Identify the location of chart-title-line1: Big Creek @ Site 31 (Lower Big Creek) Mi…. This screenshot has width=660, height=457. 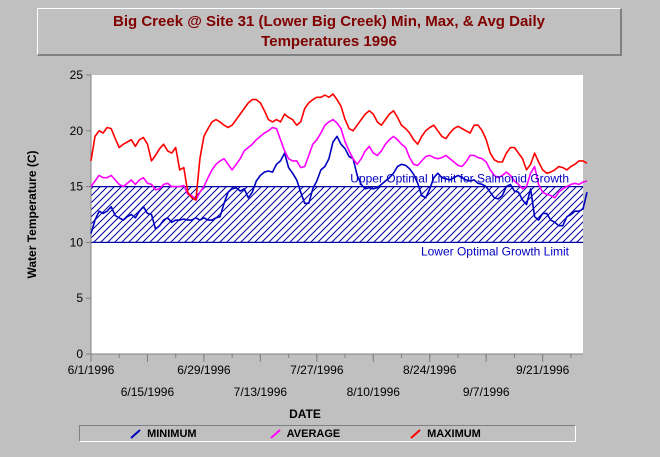
(329, 21).